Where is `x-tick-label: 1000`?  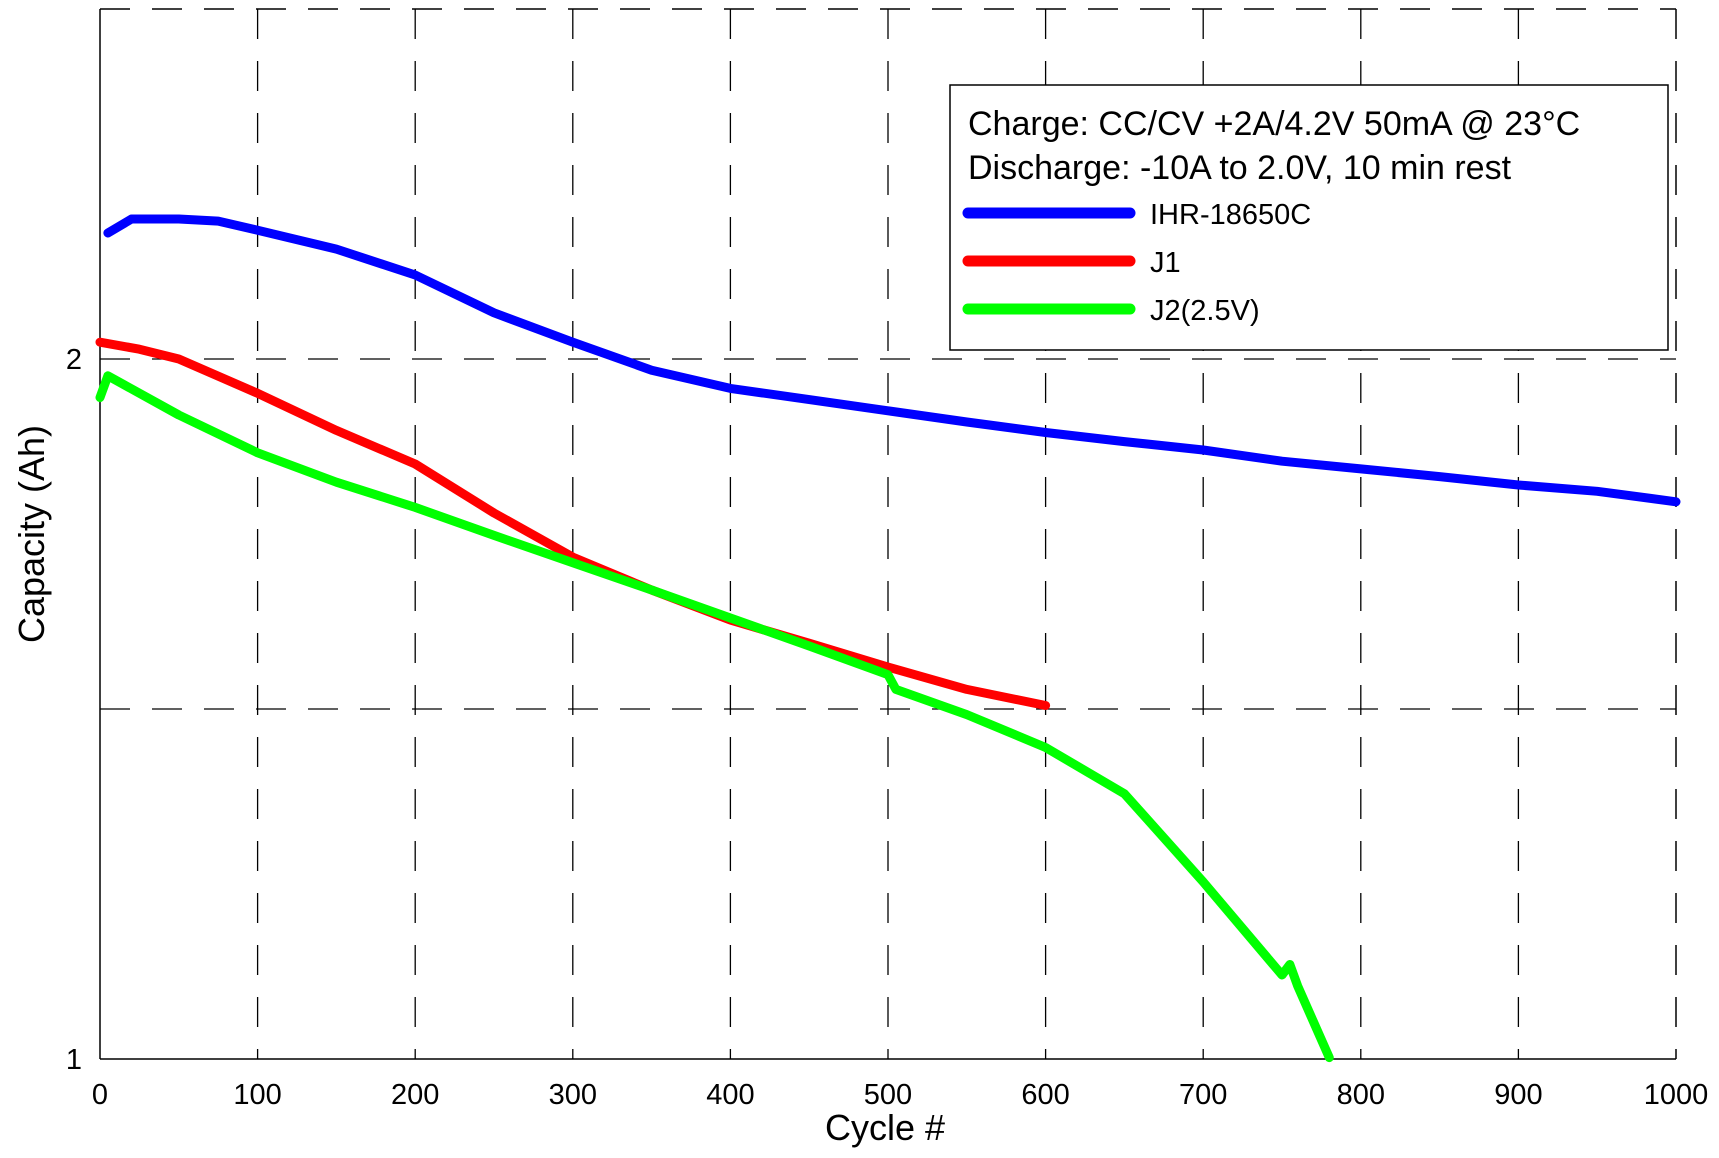 x-tick-label: 1000 is located at coordinates (1676, 1095).